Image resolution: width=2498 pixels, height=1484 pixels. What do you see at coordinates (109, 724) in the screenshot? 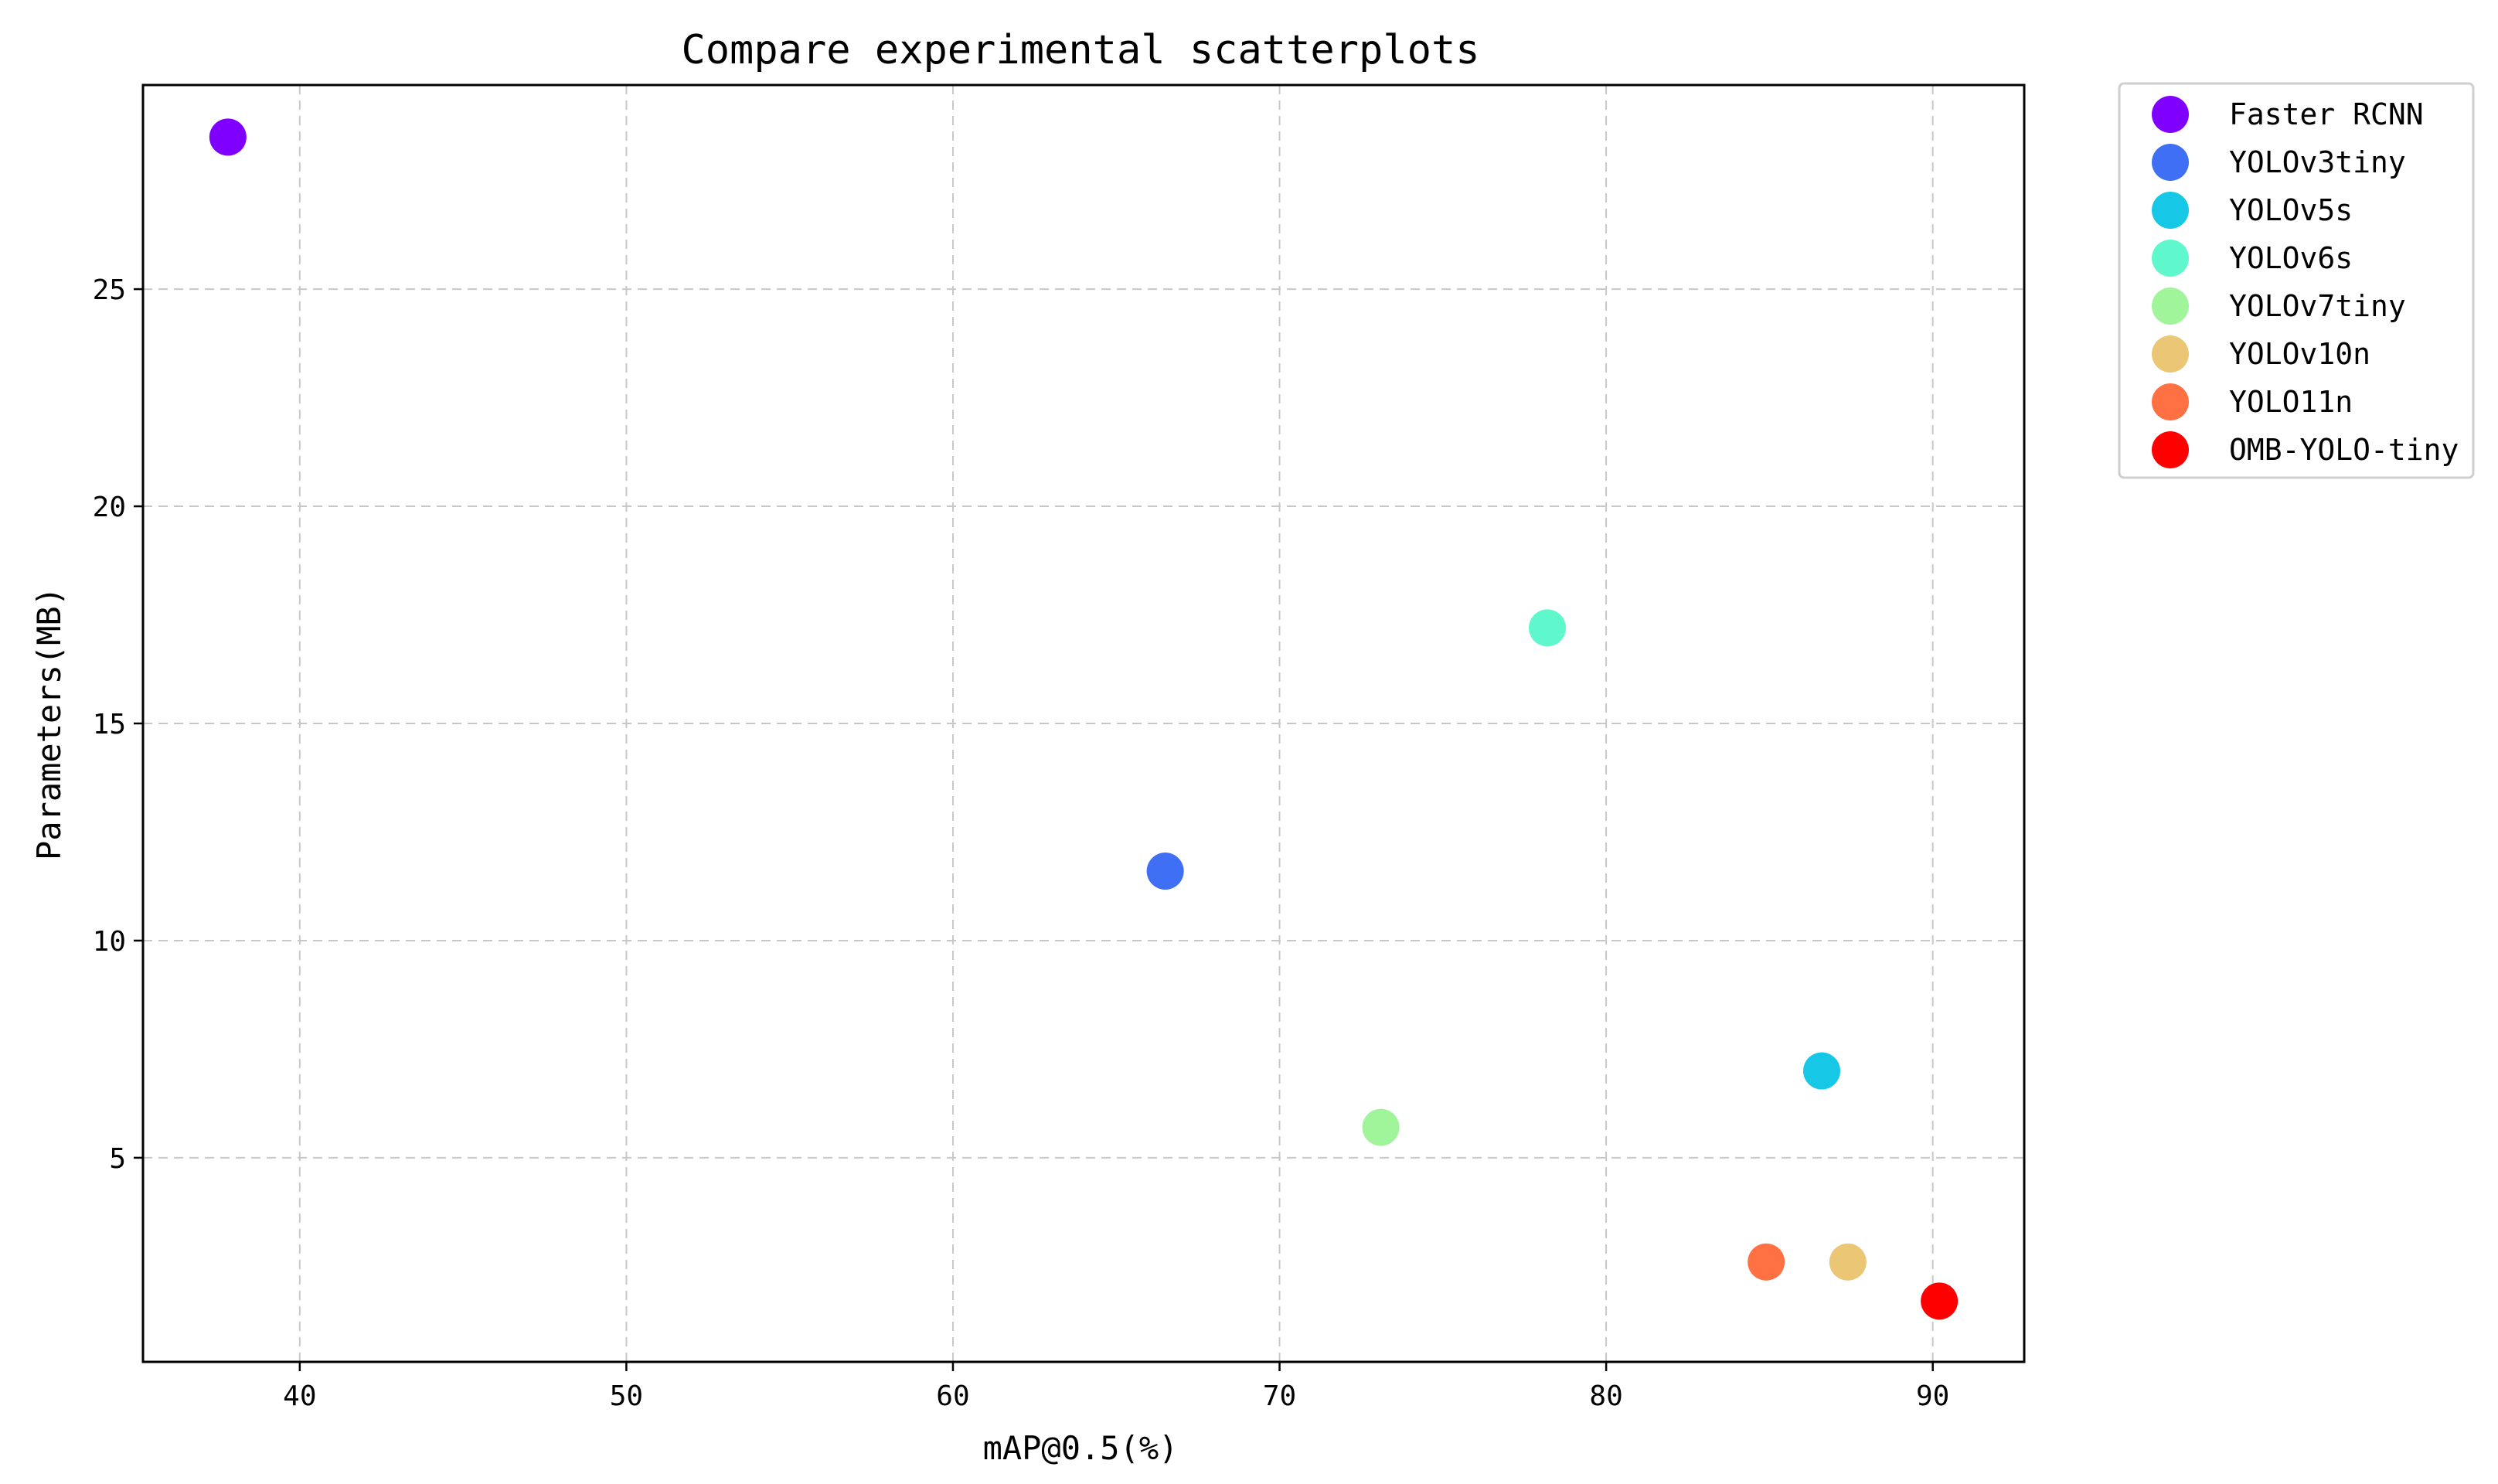
I see `y-tick-label: 15` at bounding box center [109, 724].